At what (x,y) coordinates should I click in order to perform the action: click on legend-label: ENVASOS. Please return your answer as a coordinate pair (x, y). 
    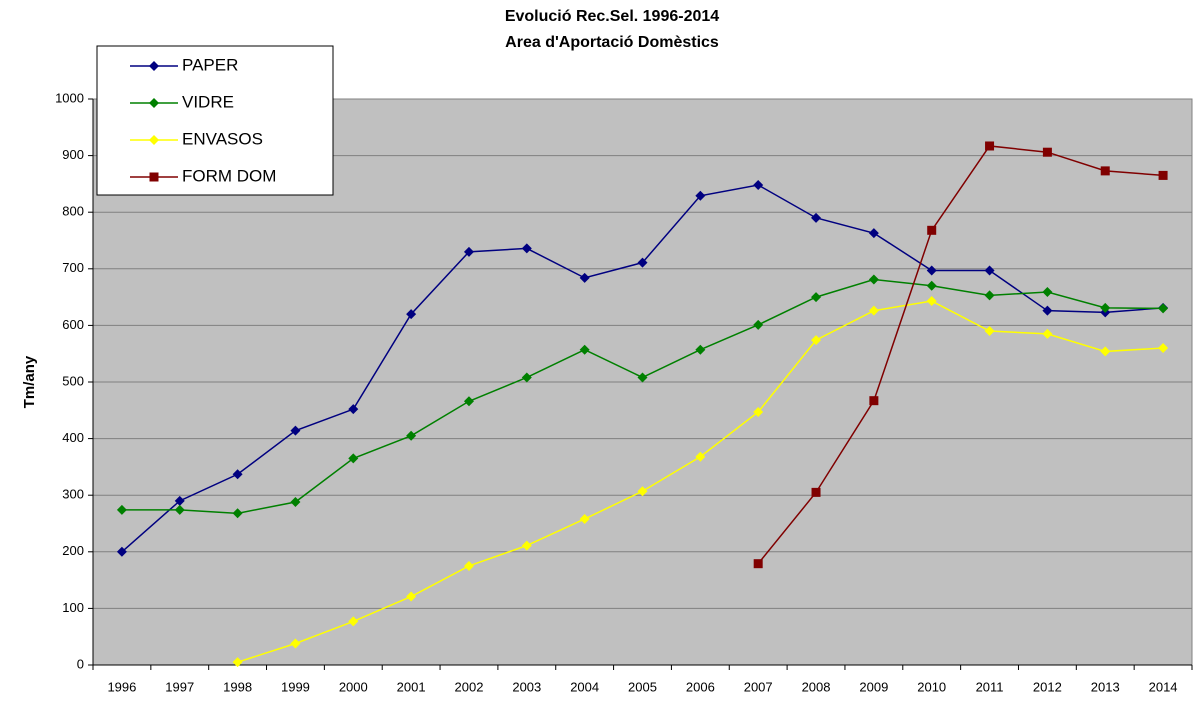
    Looking at the image, I should click on (222, 138).